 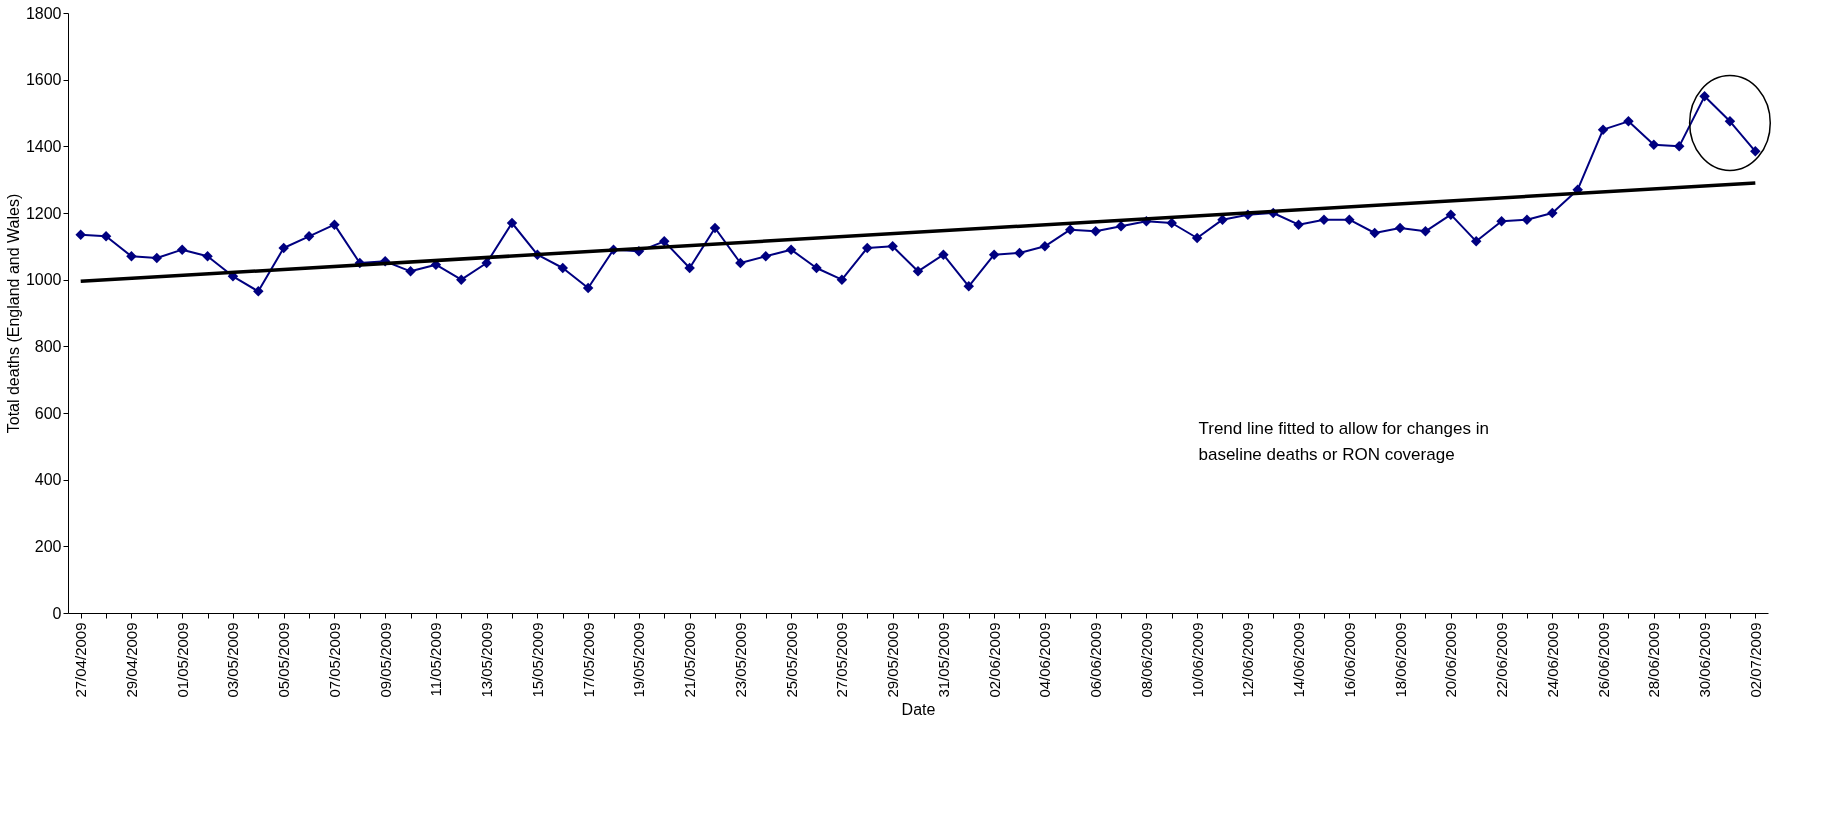 What do you see at coordinates (233, 660) in the screenshot?
I see `x-tick-label: 03/05/2009` at bounding box center [233, 660].